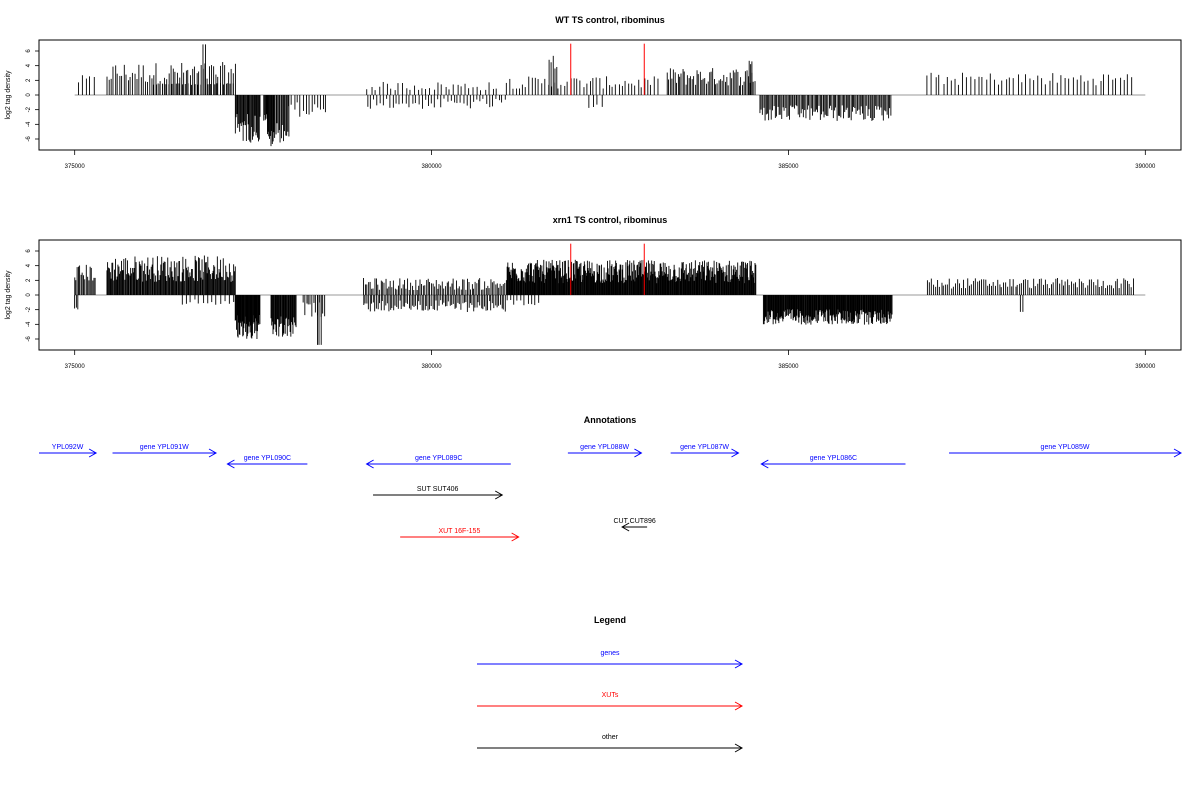  I want to click on wt-y-tick-label: 6, so click(29, 51).